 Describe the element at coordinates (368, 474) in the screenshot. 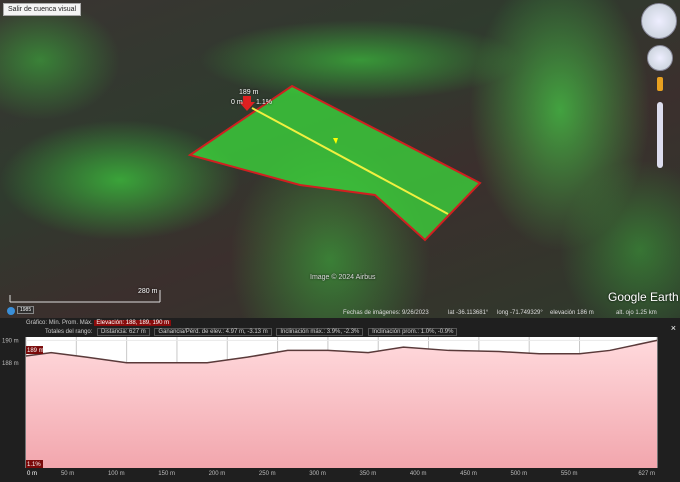

I see `x-tick-label: 350 m` at that location.